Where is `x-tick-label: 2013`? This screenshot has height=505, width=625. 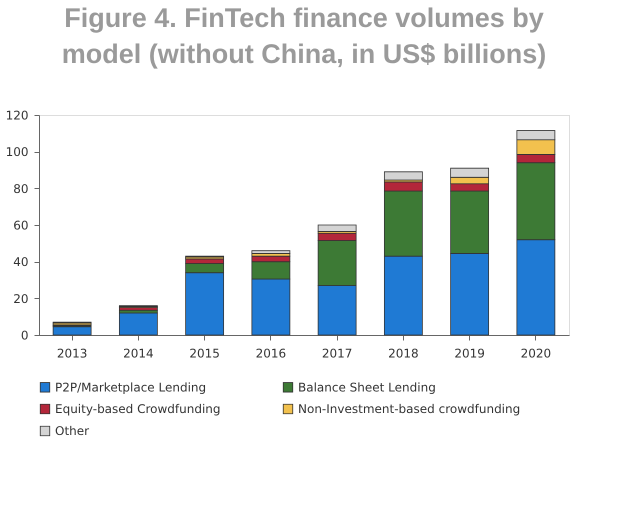 x-tick-label: 2013 is located at coordinates (72, 353).